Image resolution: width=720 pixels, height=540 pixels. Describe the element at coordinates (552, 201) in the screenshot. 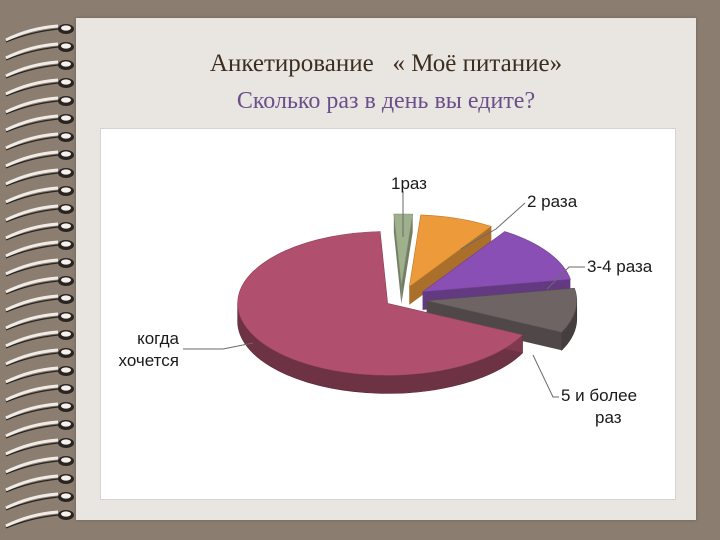

I see `slice-label: 2 раза` at that location.